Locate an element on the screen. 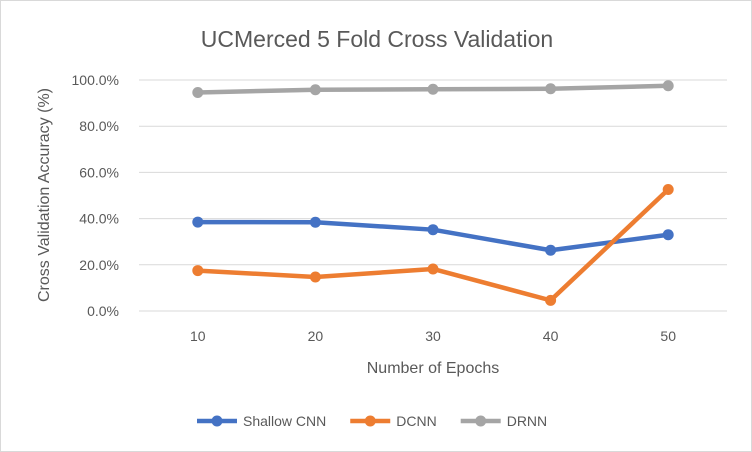  series-shallow-cnn is located at coordinates (433, 236).